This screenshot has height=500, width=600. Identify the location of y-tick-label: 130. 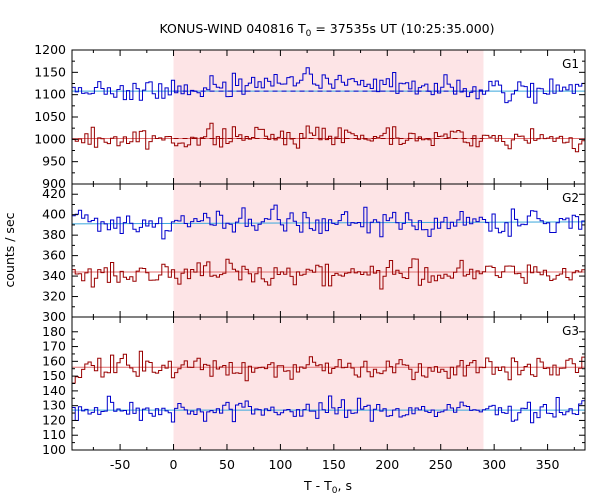
(54, 405).